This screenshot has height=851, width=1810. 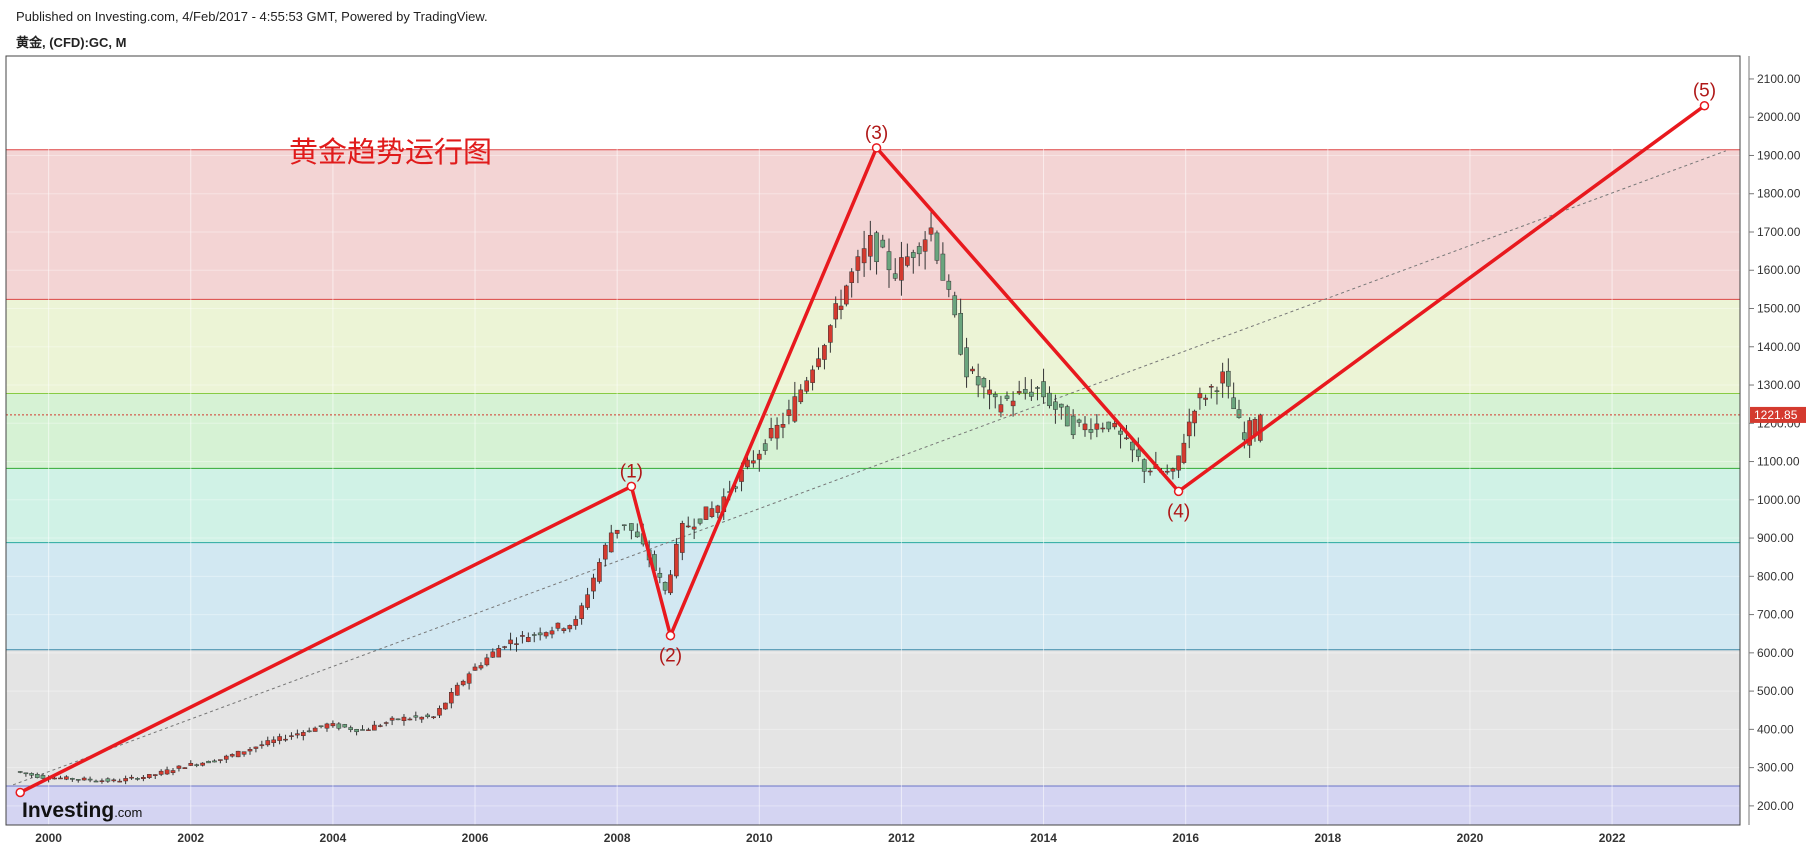 What do you see at coordinates (82, 810) in the screenshot?
I see `investing-logo: Investing.com` at bounding box center [82, 810].